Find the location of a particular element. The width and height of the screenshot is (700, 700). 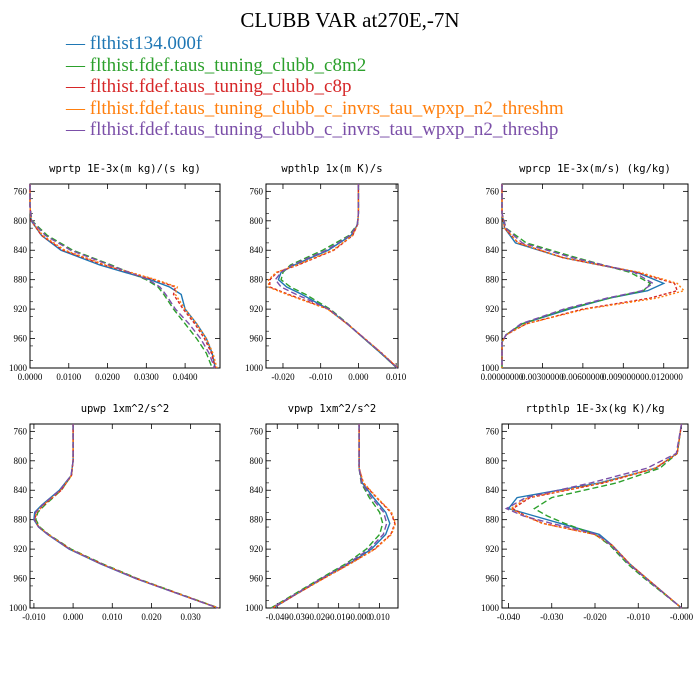

x-tick-label: 0.0200 is located at coordinates (107, 377).